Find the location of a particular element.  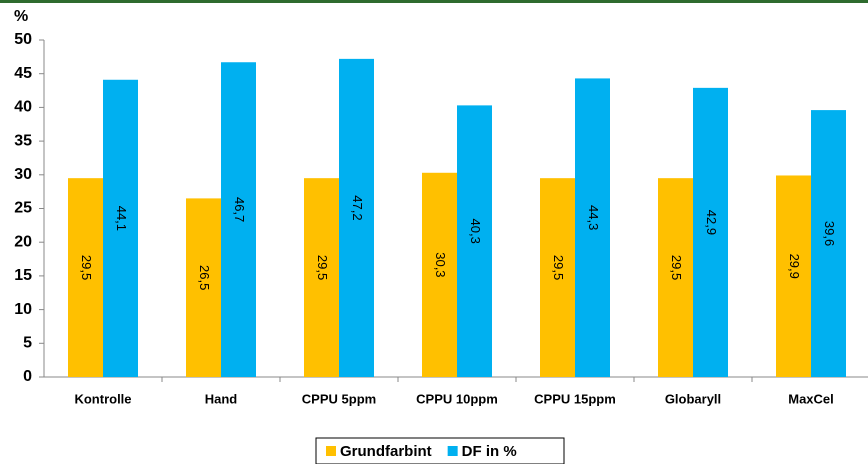

y-axis-label: % is located at coordinates (21, 16).